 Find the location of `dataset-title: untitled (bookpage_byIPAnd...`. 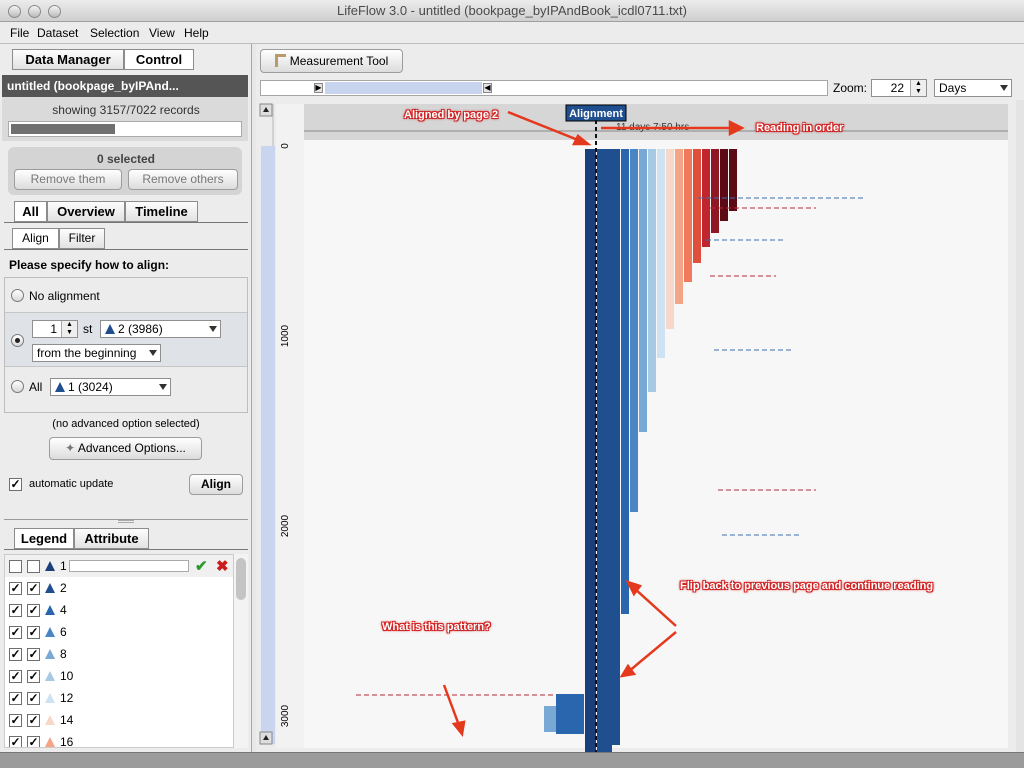

dataset-title: untitled (bookpage_byIPAnd... is located at coordinates (125, 86).